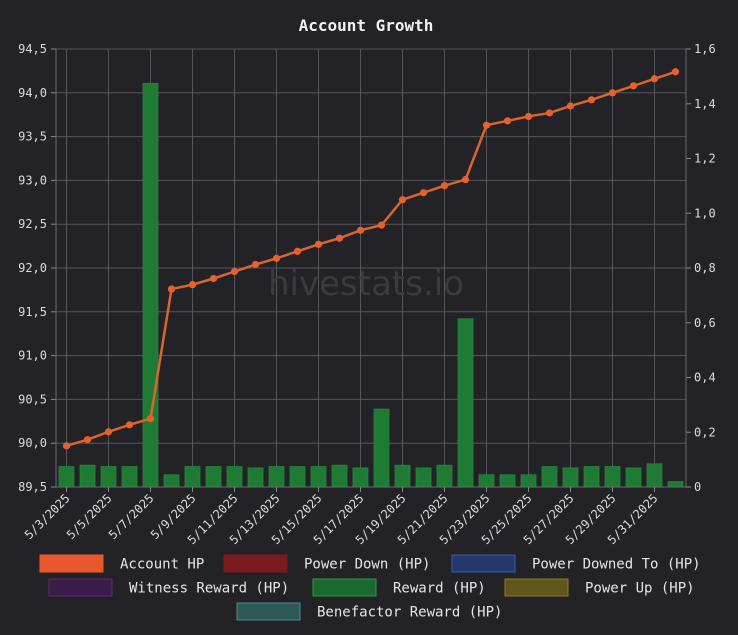 The width and height of the screenshot is (738, 635). I want to click on legend-item: Power Up (HP), so click(599, 587).